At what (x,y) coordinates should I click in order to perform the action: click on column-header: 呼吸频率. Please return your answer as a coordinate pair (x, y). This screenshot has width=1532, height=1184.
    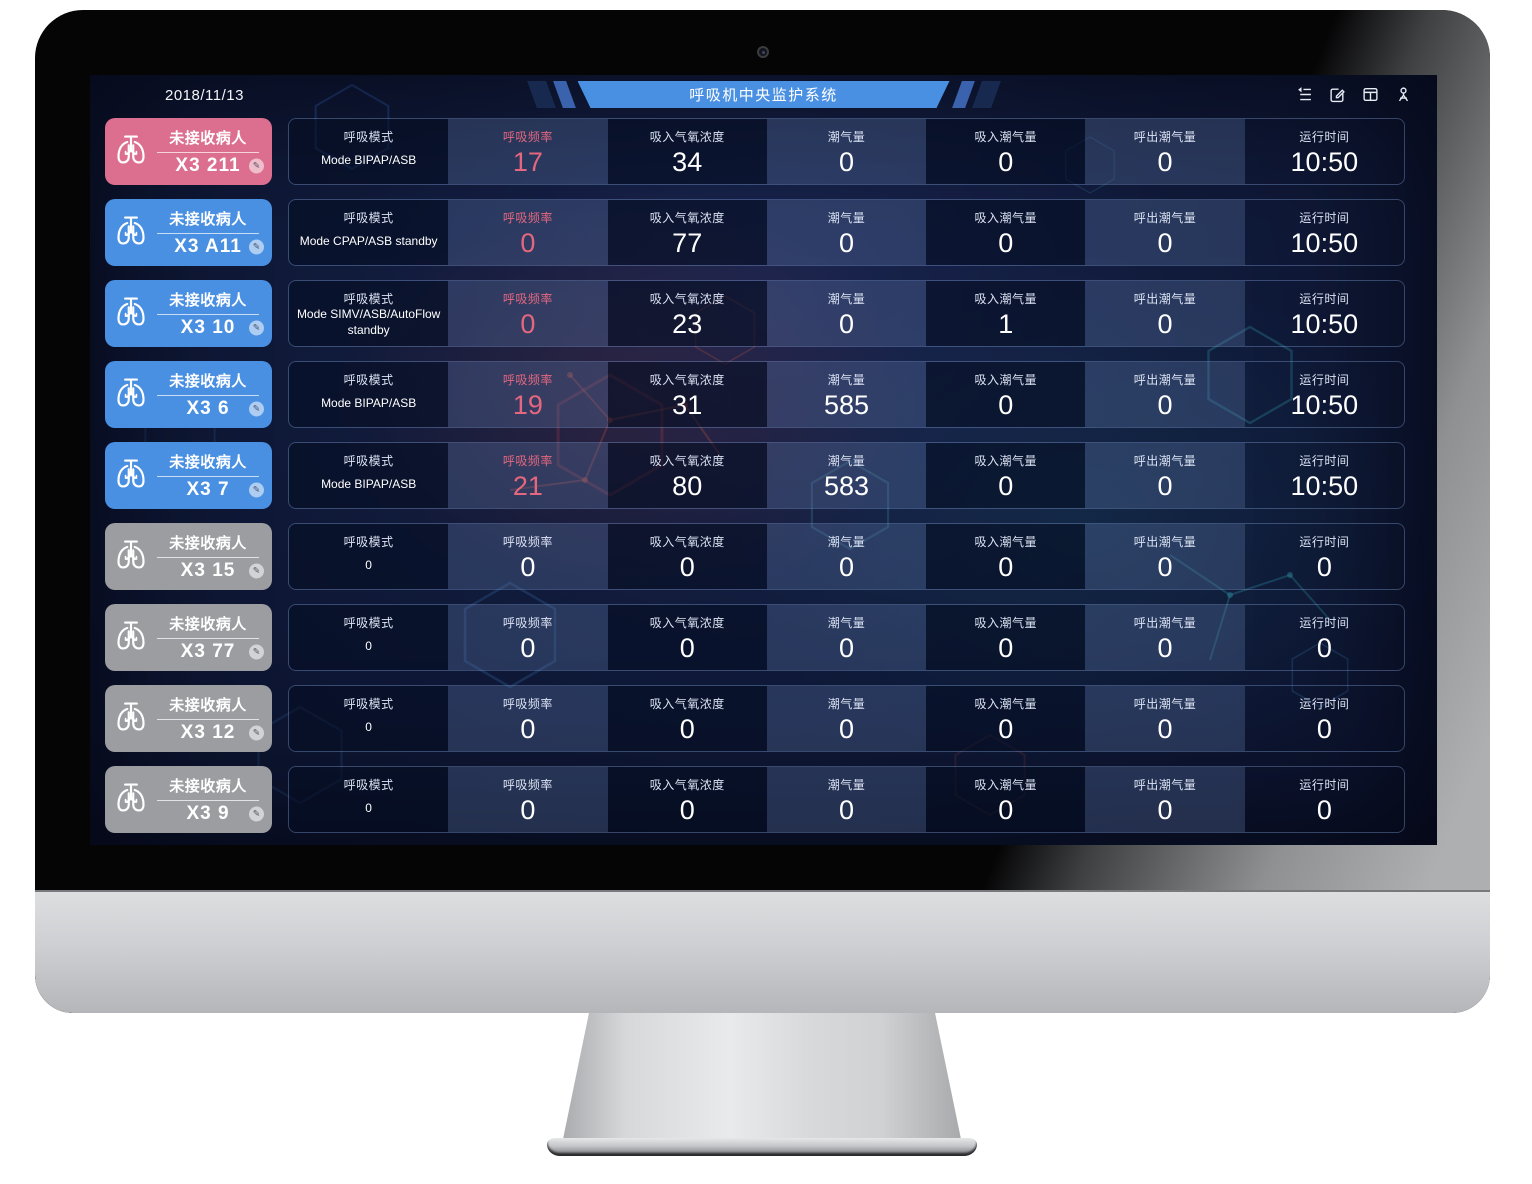
    Looking at the image, I should click on (527, 623).